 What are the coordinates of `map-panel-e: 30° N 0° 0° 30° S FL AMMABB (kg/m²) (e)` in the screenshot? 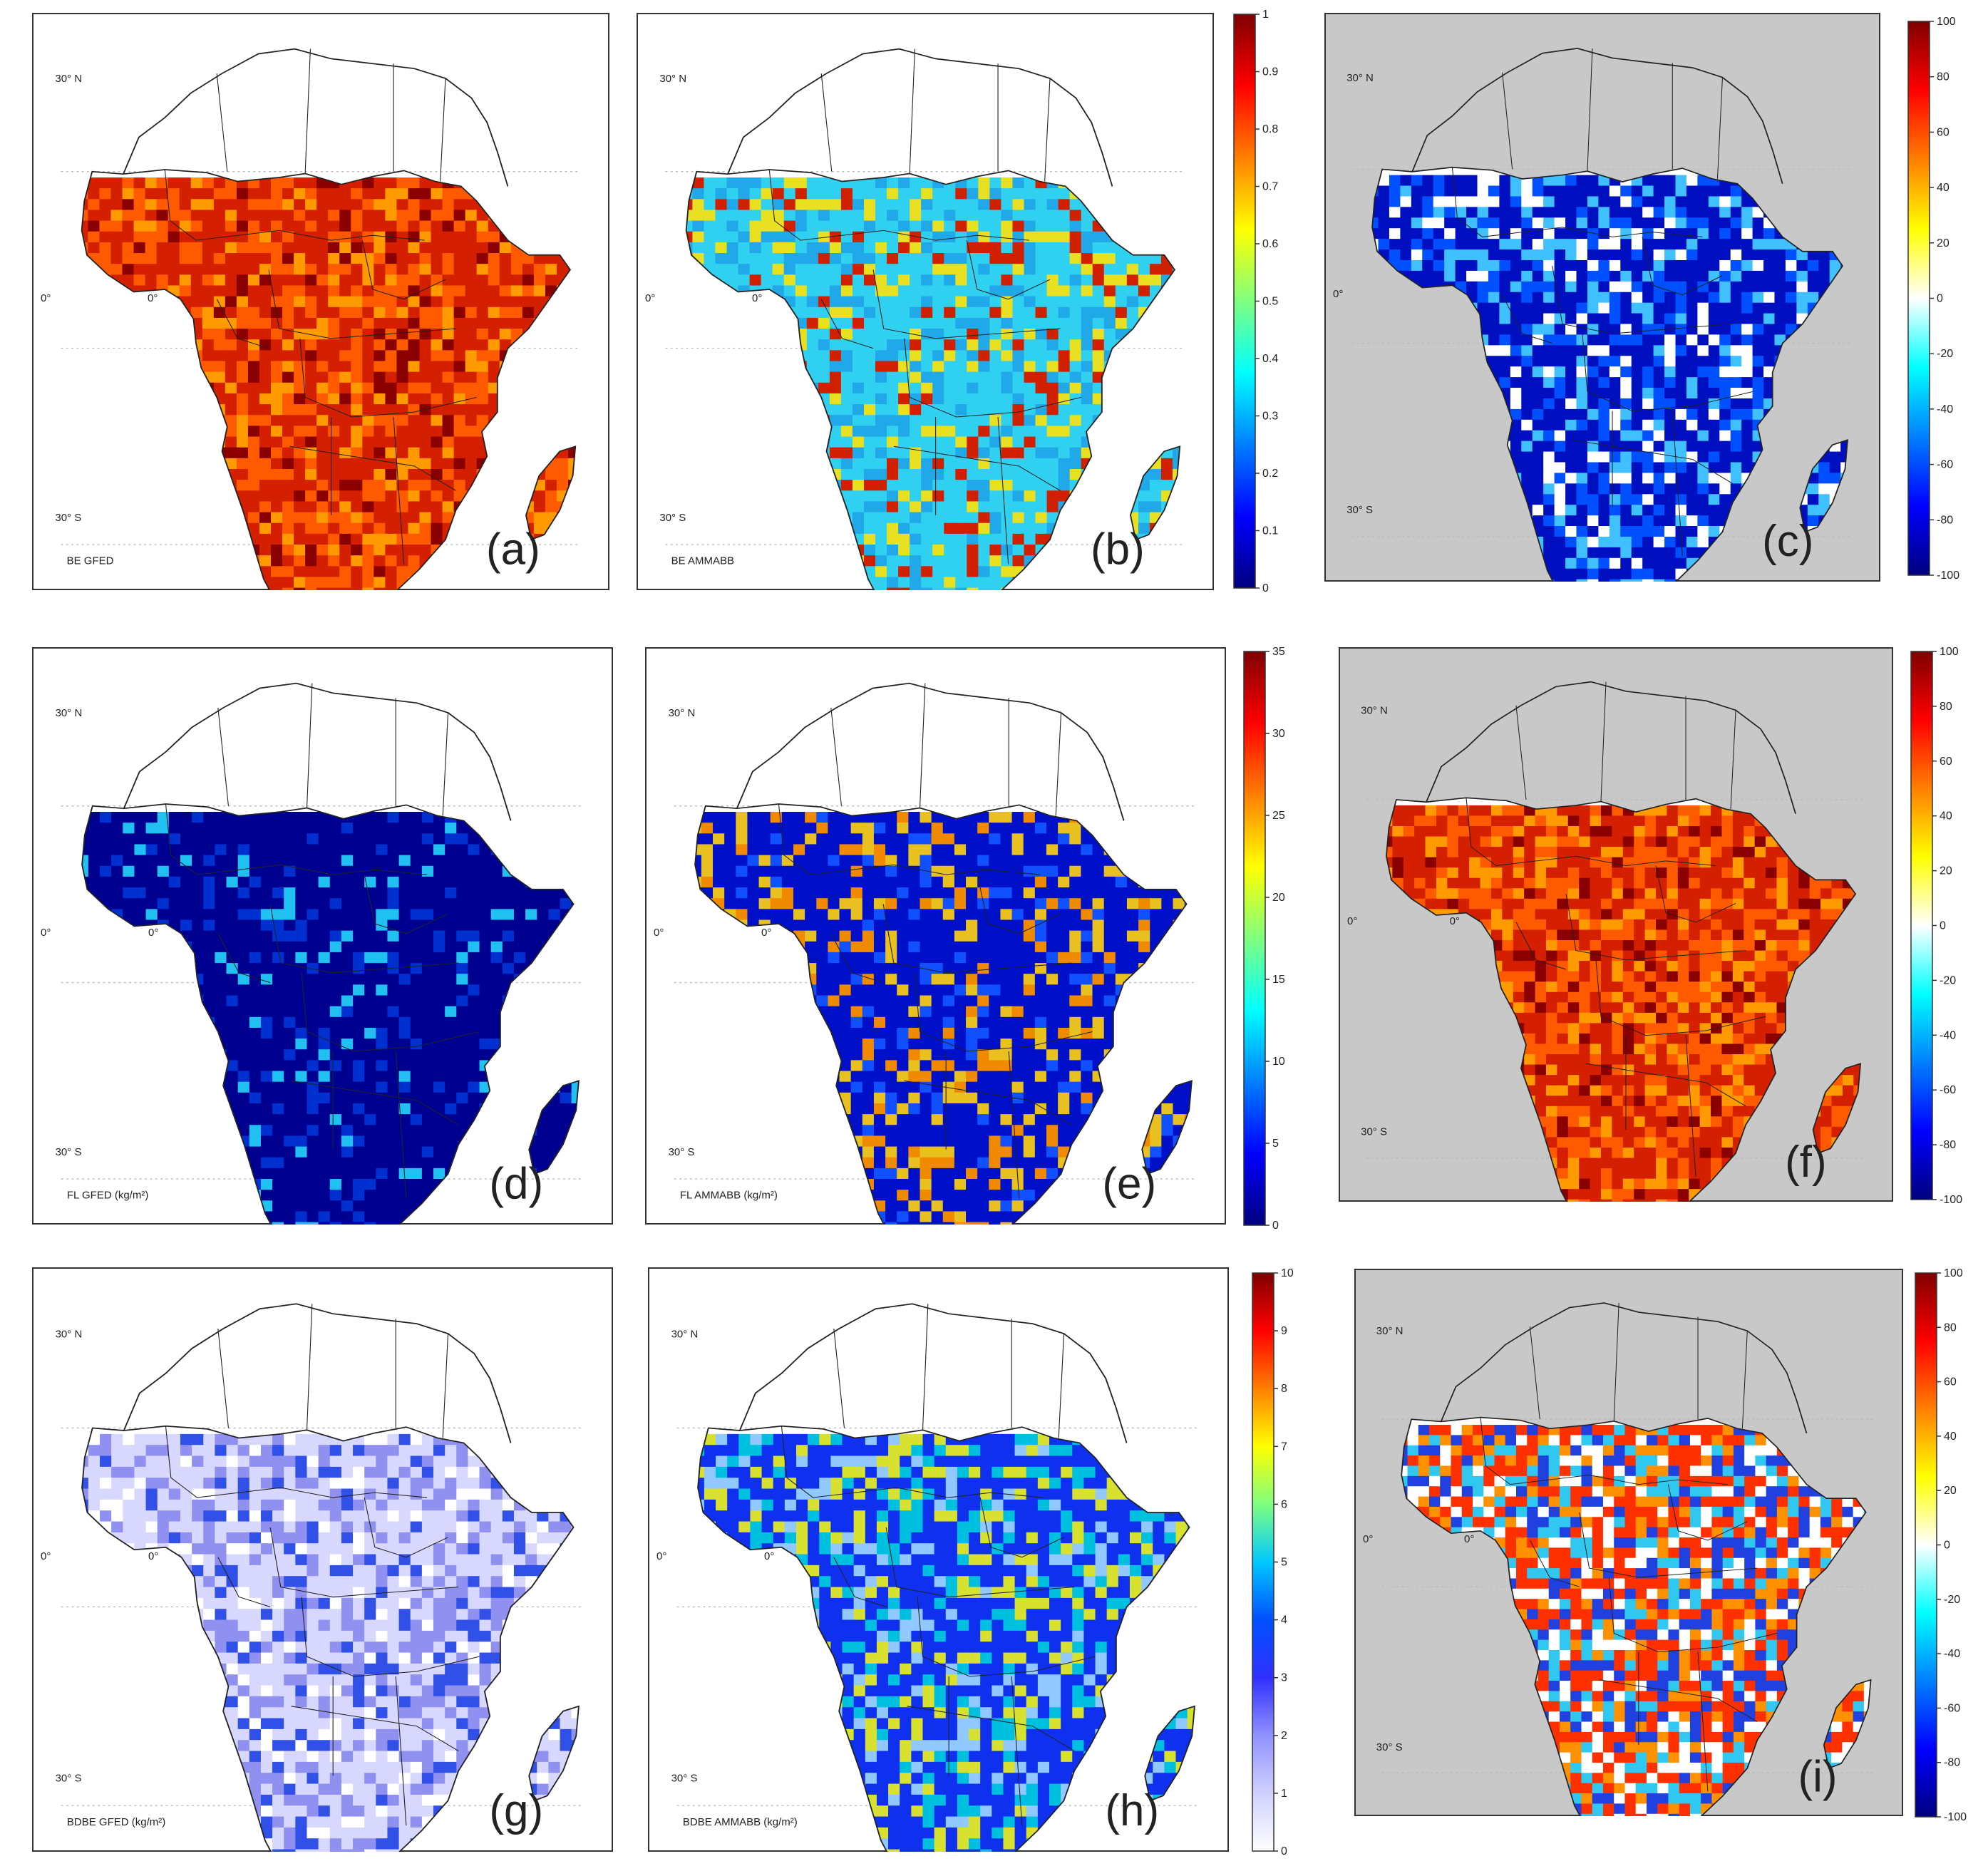 It's located at (935, 936).